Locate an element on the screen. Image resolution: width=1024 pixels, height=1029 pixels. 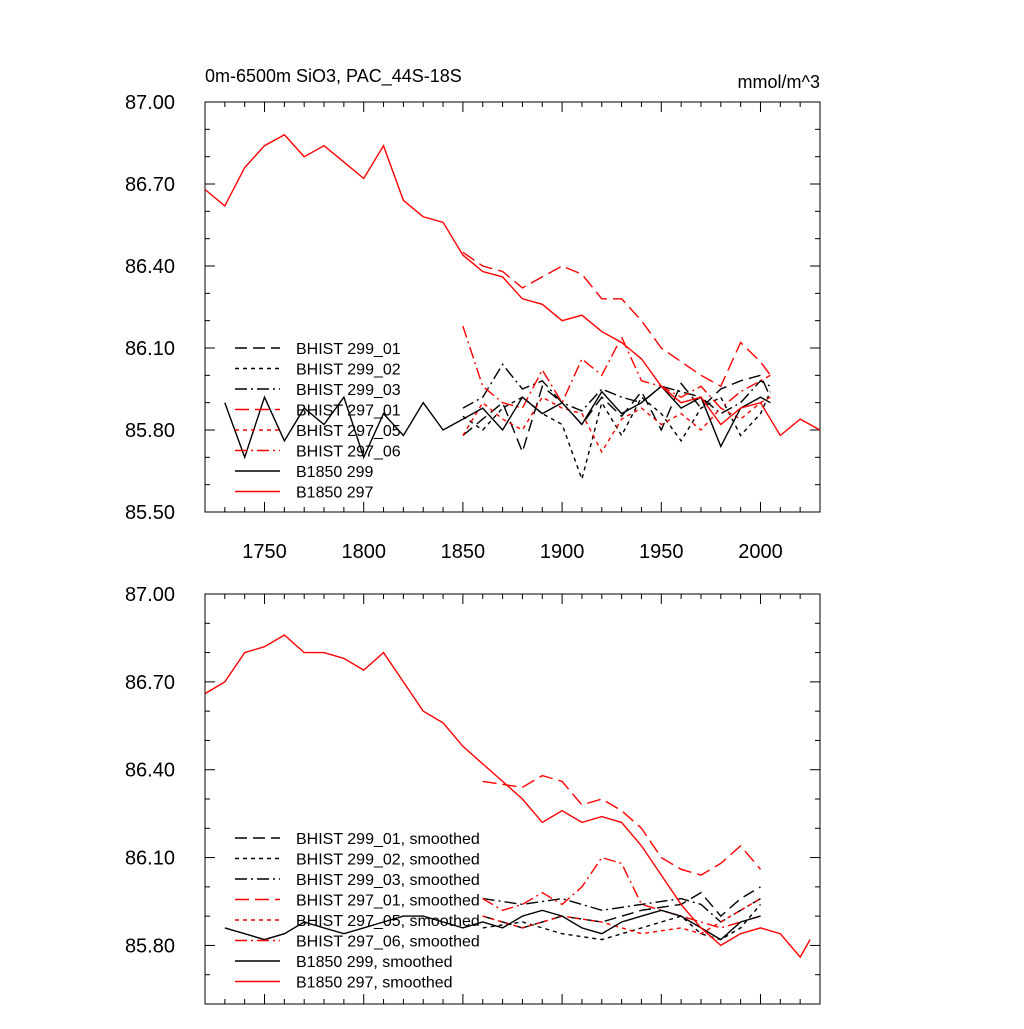
x-tick-label: 1750 is located at coordinates (264, 552).